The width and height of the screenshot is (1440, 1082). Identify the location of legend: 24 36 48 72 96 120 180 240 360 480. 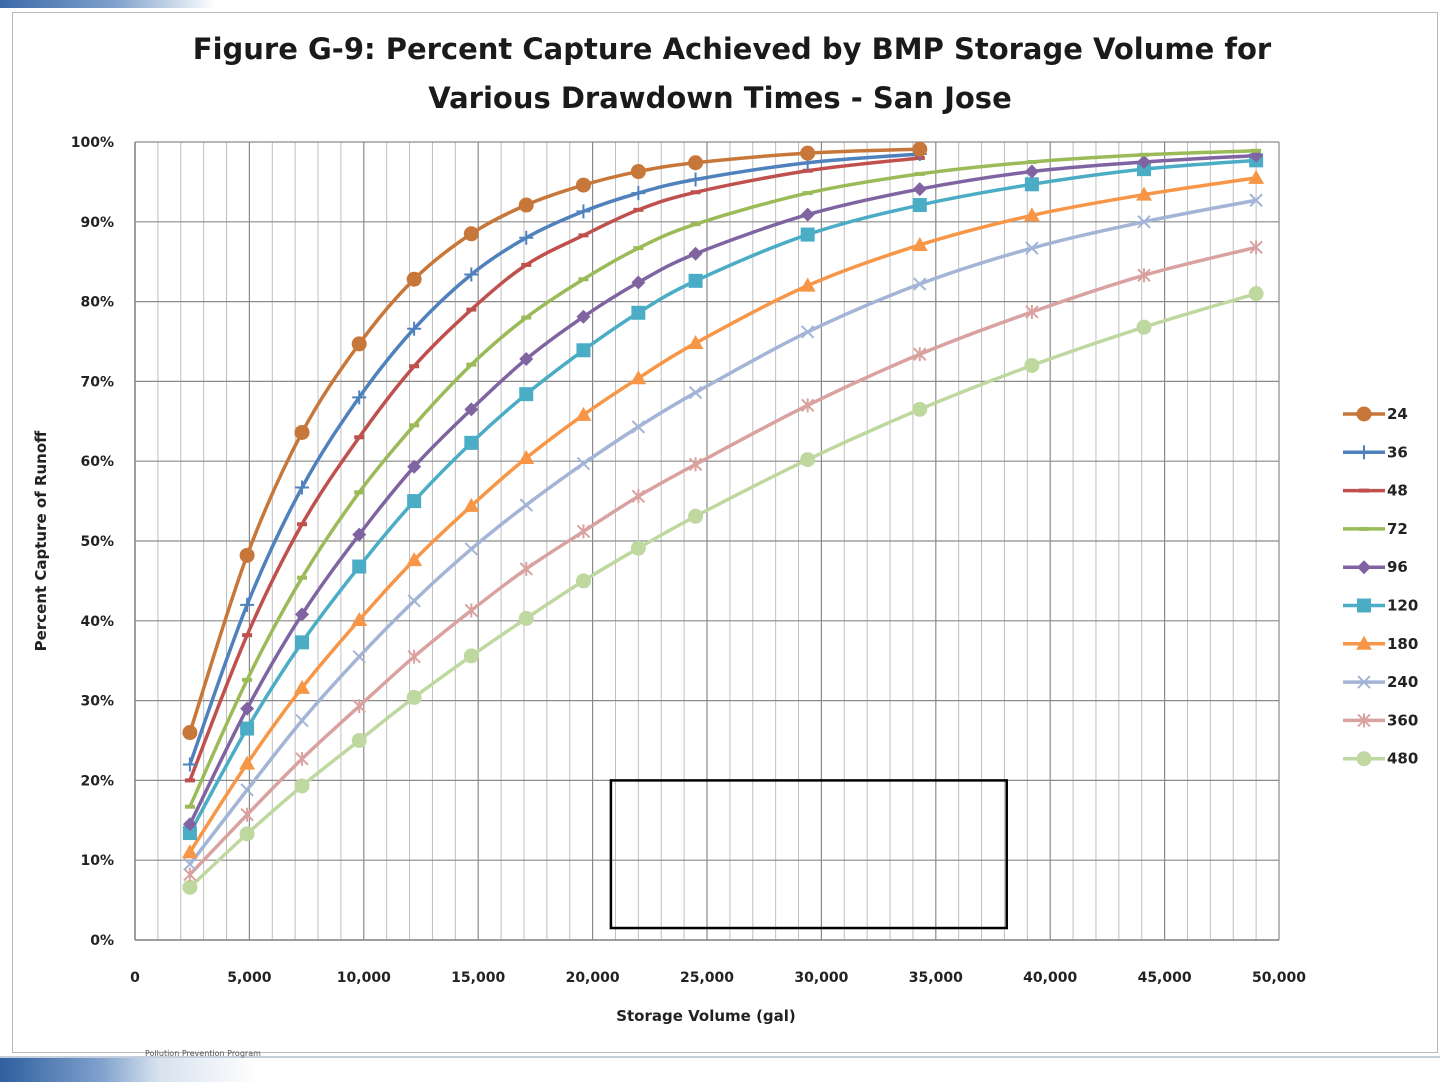
(1380, 586).